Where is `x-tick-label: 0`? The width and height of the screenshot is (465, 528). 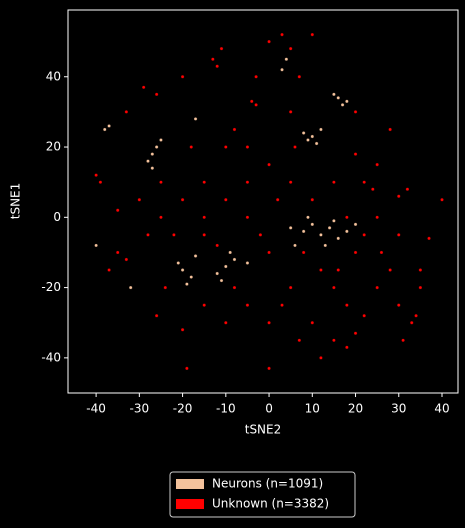
x-tick-label: 0 is located at coordinates (269, 409).